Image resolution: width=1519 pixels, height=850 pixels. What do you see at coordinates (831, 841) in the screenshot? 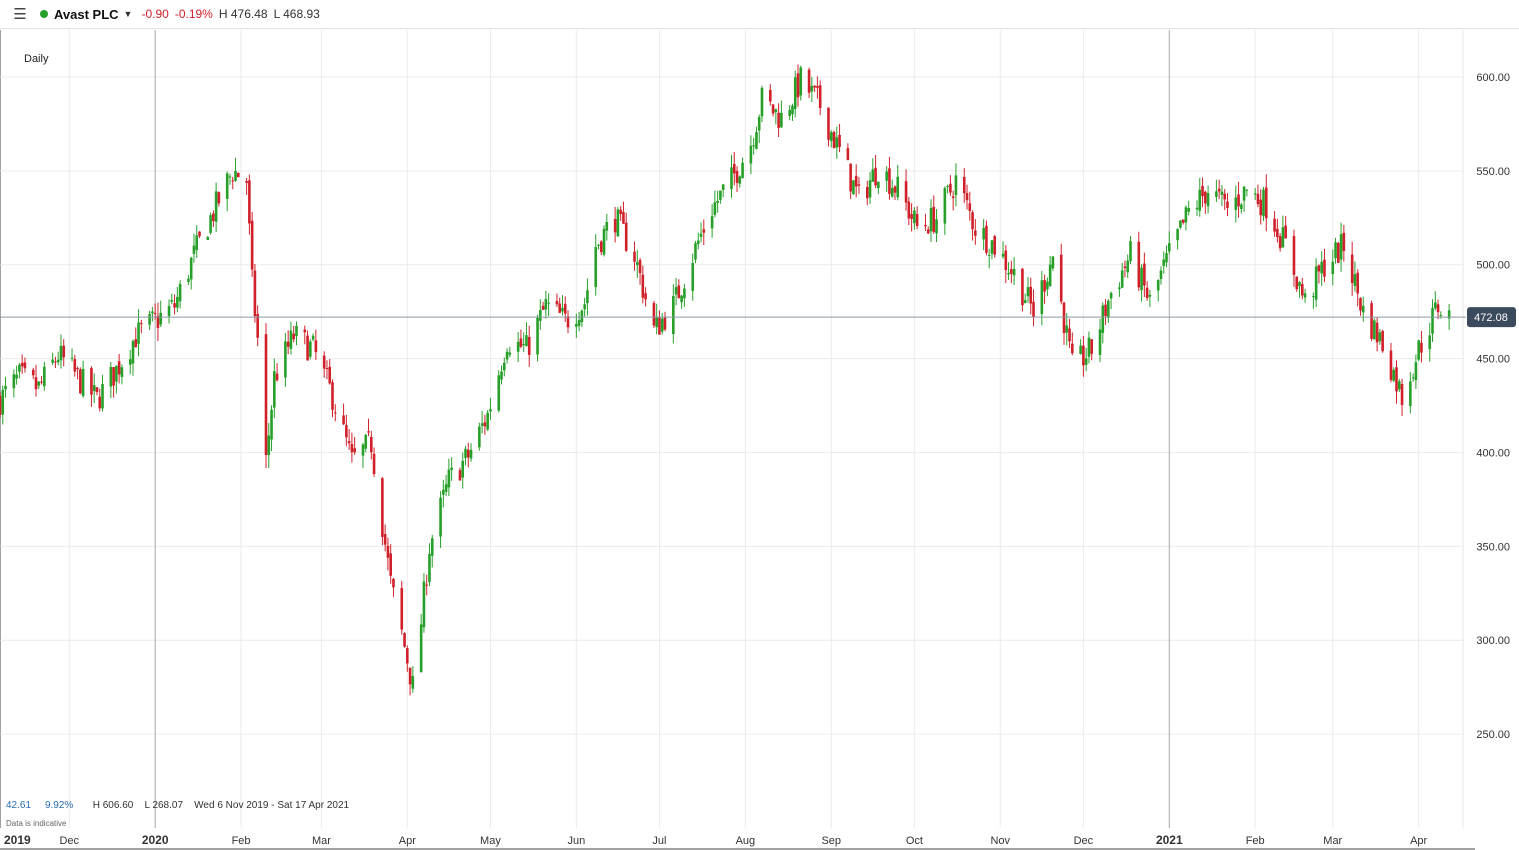
I see `x-tick-label: Sep` at bounding box center [831, 841].